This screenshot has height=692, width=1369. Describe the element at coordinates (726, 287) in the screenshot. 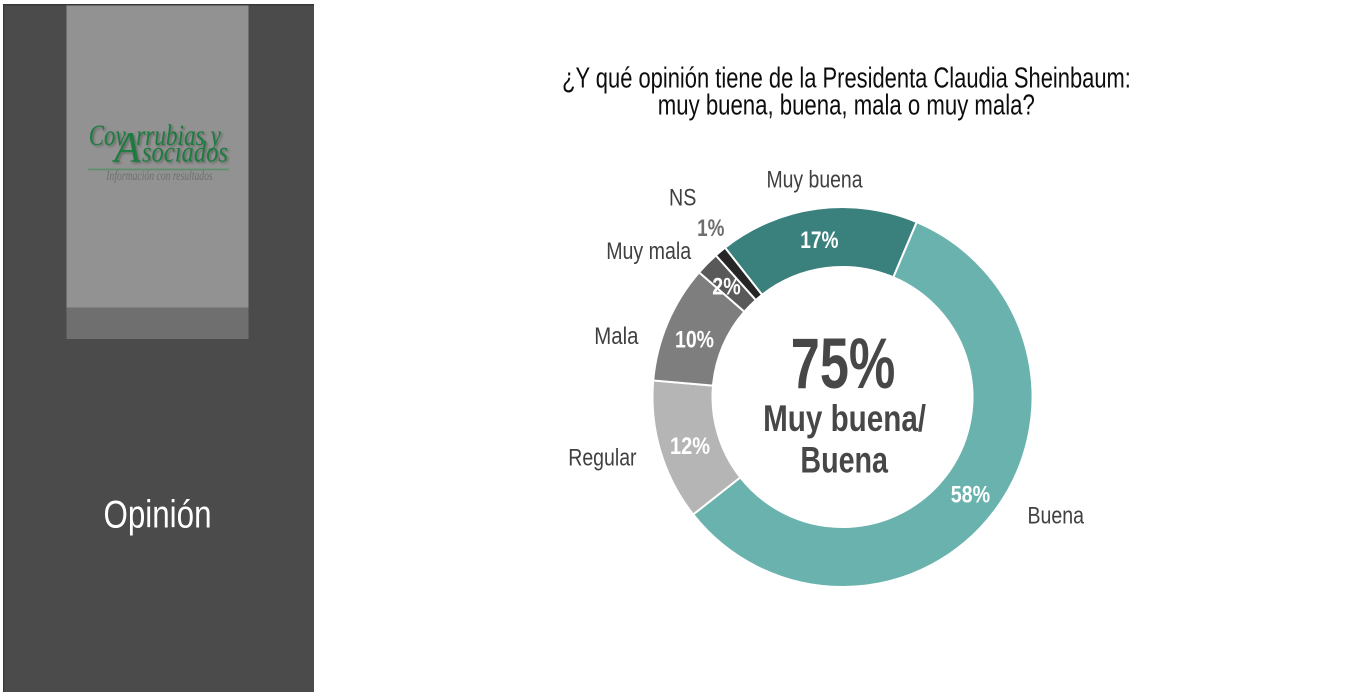

I see `svg-text: 2%` at that location.